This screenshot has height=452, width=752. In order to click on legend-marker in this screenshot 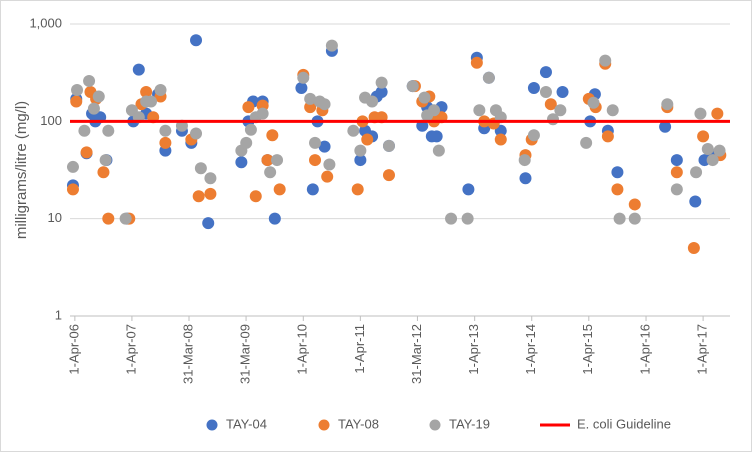, I will do `click(435, 425)`.